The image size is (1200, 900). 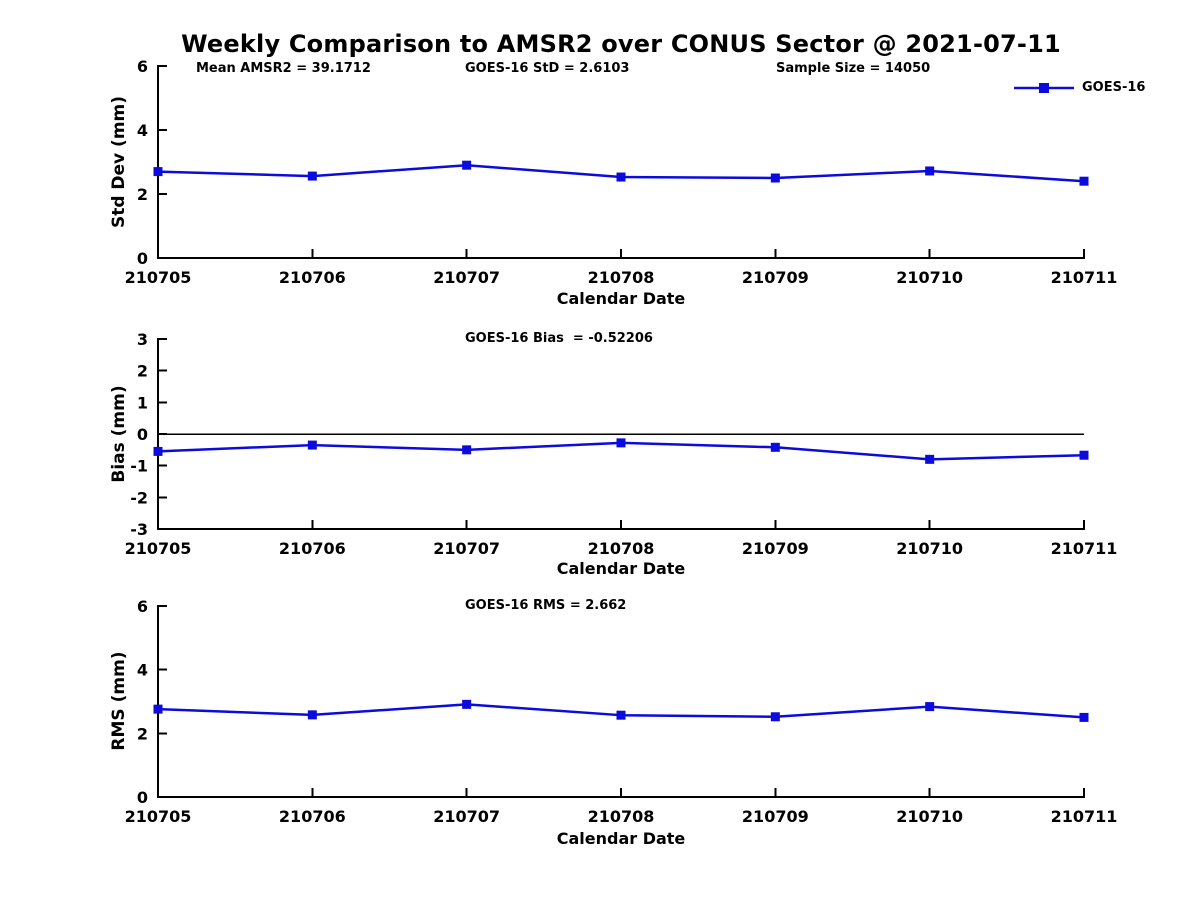 I want to click on annotation-goes16-rms: GOES-16 RMS = 2.662, so click(x=546, y=605).